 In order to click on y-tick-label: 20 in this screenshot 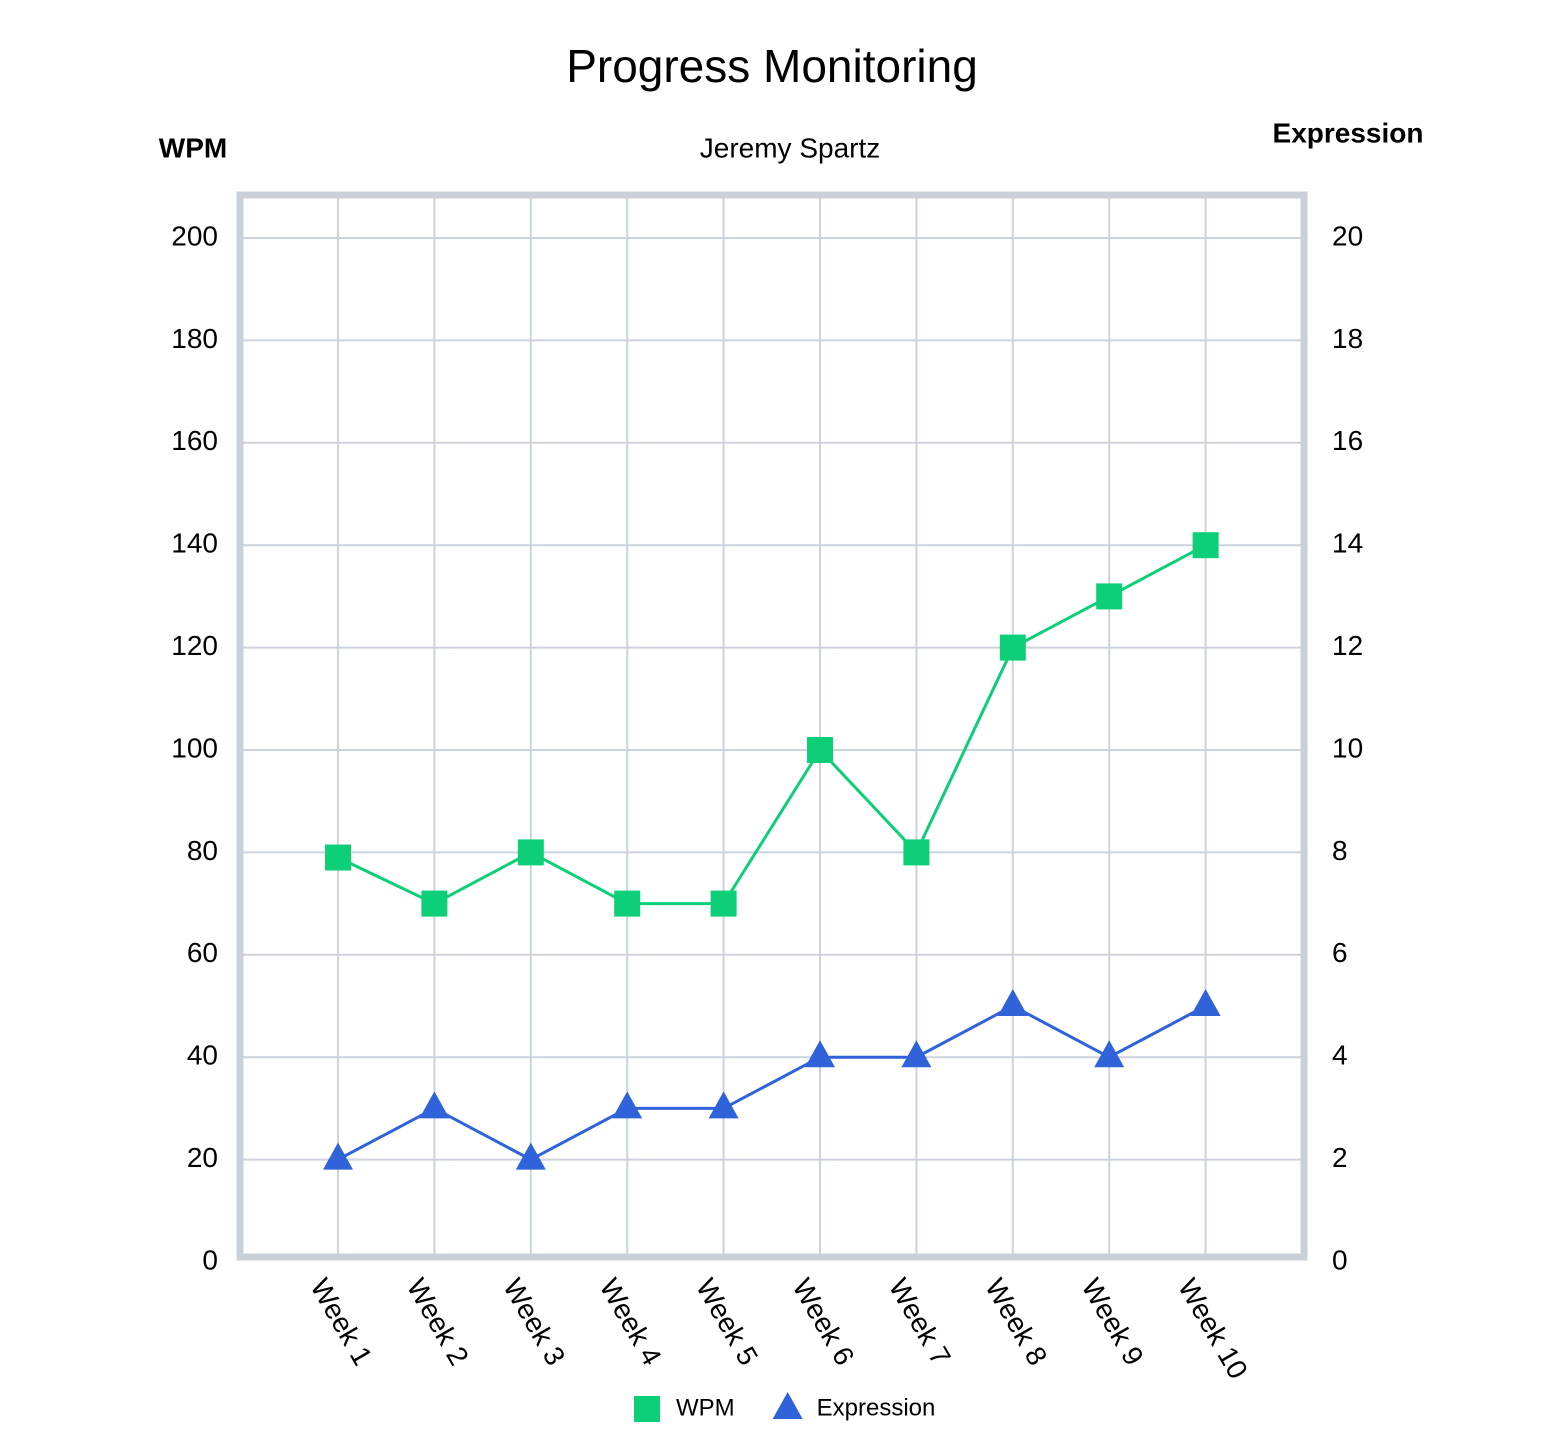, I will do `click(202, 1157)`.